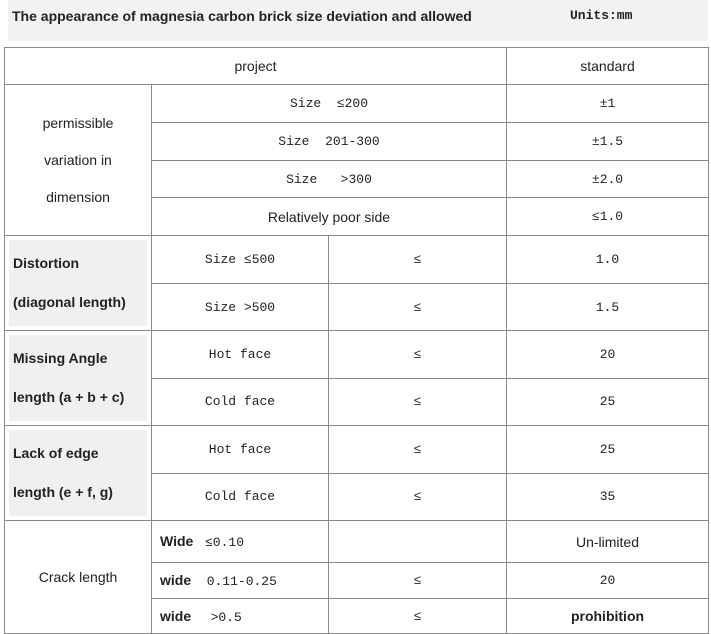 This screenshot has width=711, height=634. I want to click on item: Size 201-300, so click(329, 141).